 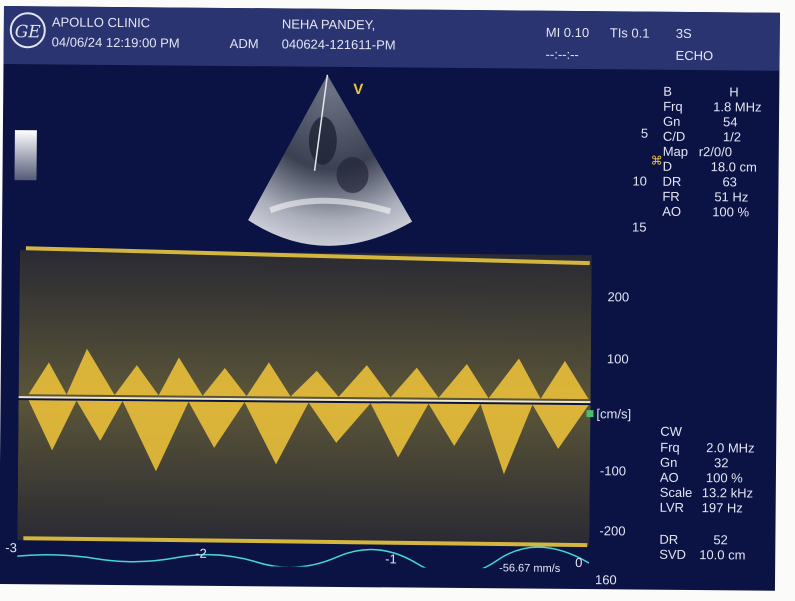 I want to click on param-value: 18.0 cm, so click(x=733, y=167).